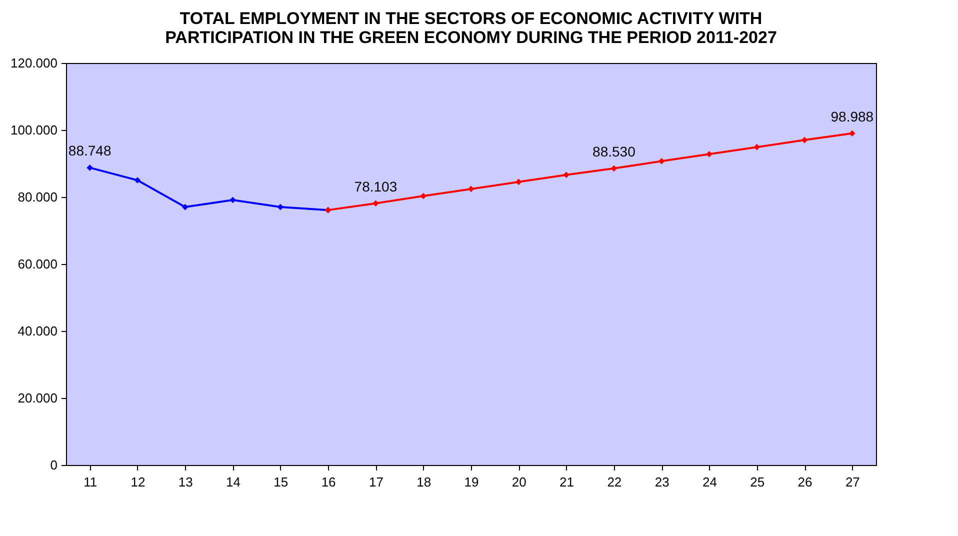 The width and height of the screenshot is (958, 536). What do you see at coordinates (38, 264) in the screenshot?
I see `y-tick-label: 60.000` at bounding box center [38, 264].